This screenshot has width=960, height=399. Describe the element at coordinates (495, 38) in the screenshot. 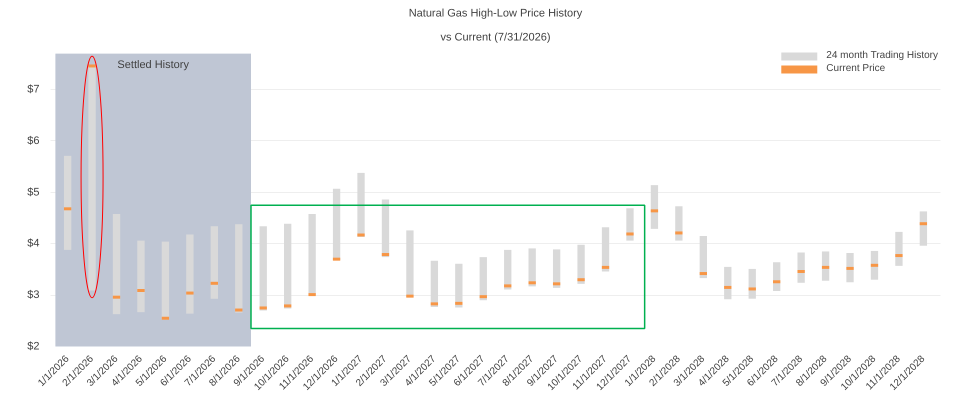

I see `chart-subtitle: vs Current (7/31/2026)` at that location.